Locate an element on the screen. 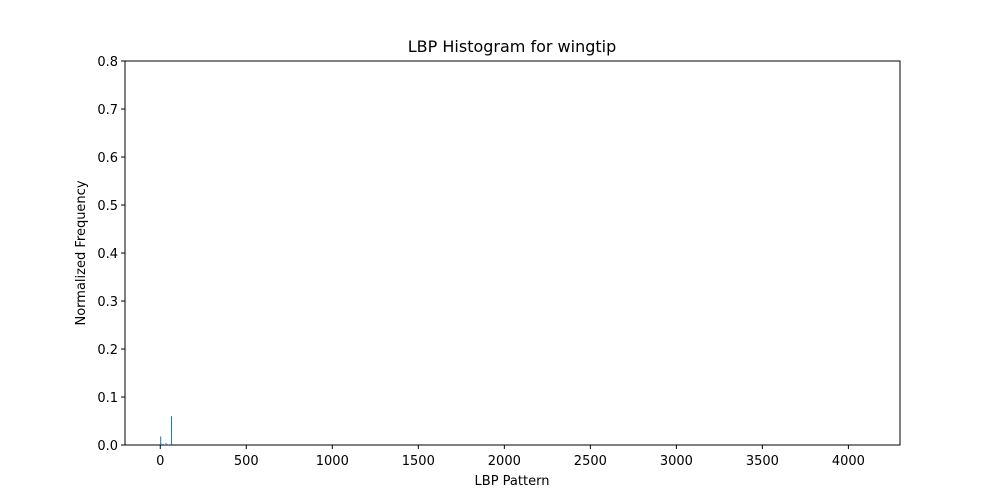 The image size is (1000, 500). y-axis: 0.0 0.1 0.2 0.3 0.4 0.5 0.6 0.7 0.8 is located at coordinates (111, 254).